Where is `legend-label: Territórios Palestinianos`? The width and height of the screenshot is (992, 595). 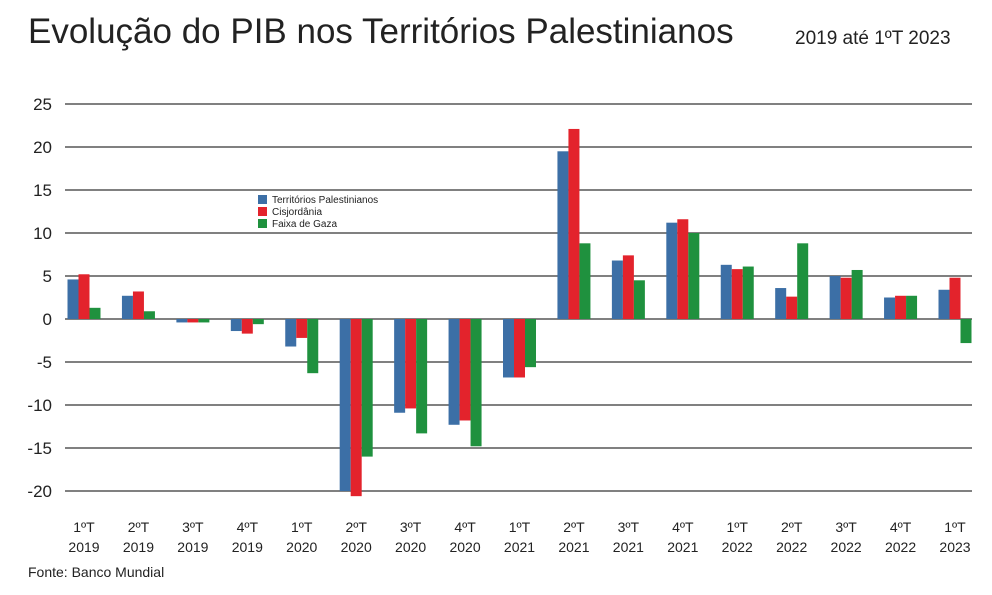
legend-label: Territórios Palestinianos is located at coordinates (325, 200).